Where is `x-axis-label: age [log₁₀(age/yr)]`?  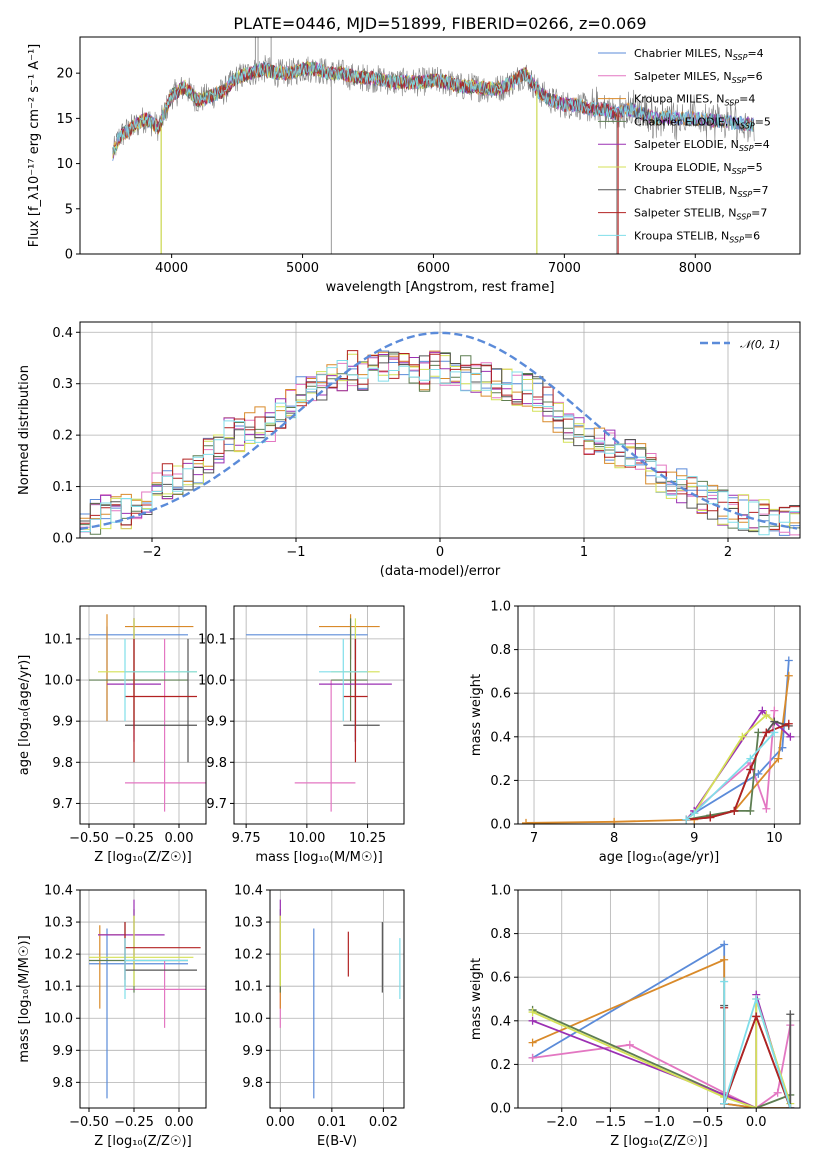
x-axis-label: age [log₁₀(age/yr)] is located at coordinates (659, 857).